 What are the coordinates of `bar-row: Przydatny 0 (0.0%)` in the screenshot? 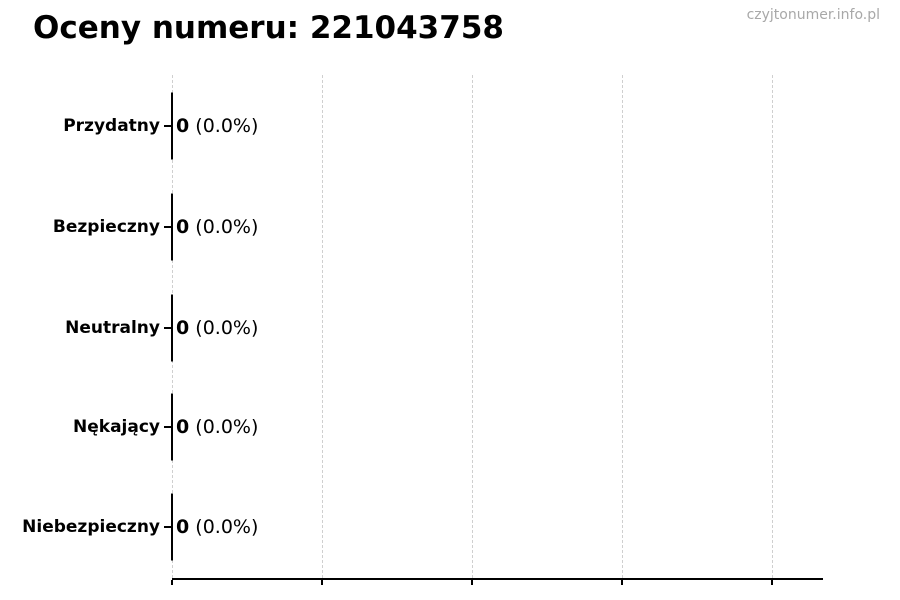 It's located at (443, 125).